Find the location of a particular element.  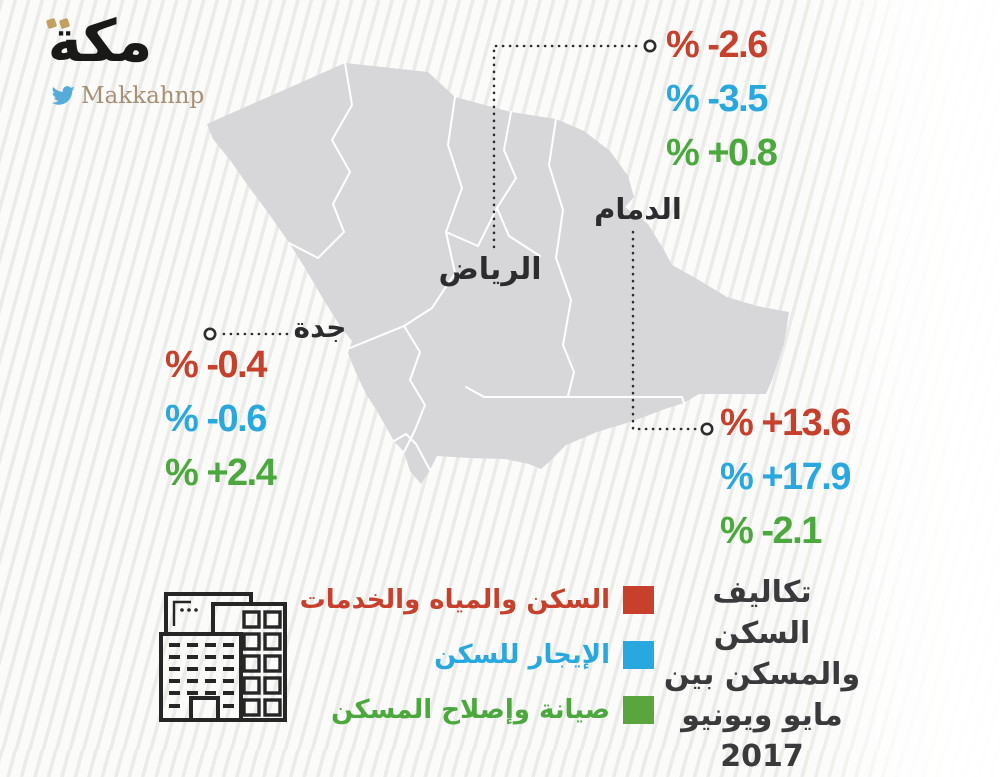

title-line: والمسكن بين is located at coordinates (762, 674).